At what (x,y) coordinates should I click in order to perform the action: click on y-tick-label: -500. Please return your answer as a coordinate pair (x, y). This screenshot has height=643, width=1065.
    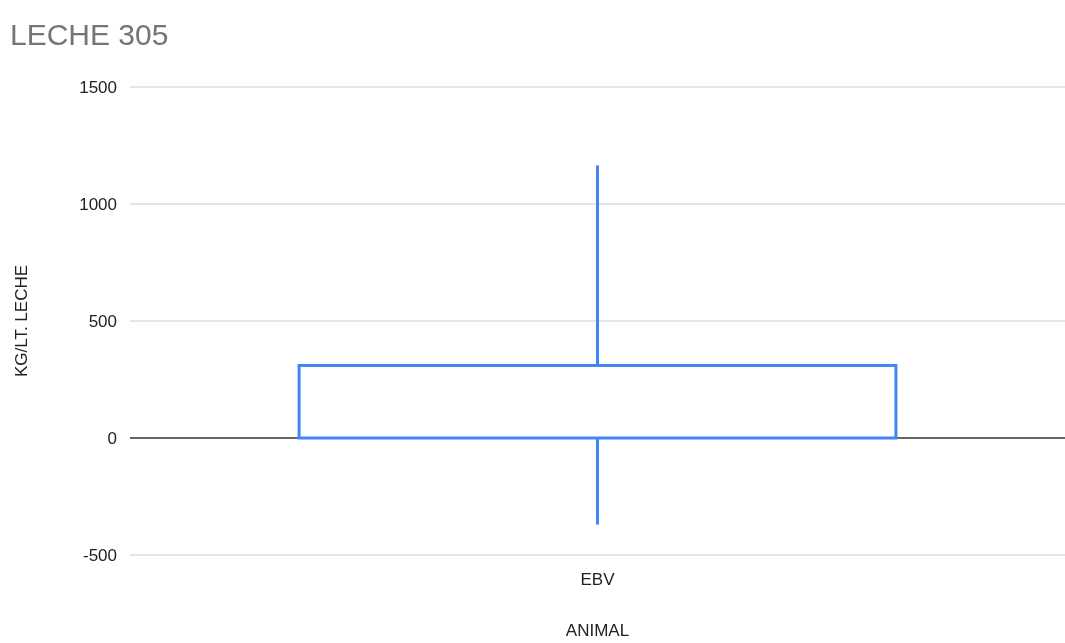
    Looking at the image, I should click on (99, 555).